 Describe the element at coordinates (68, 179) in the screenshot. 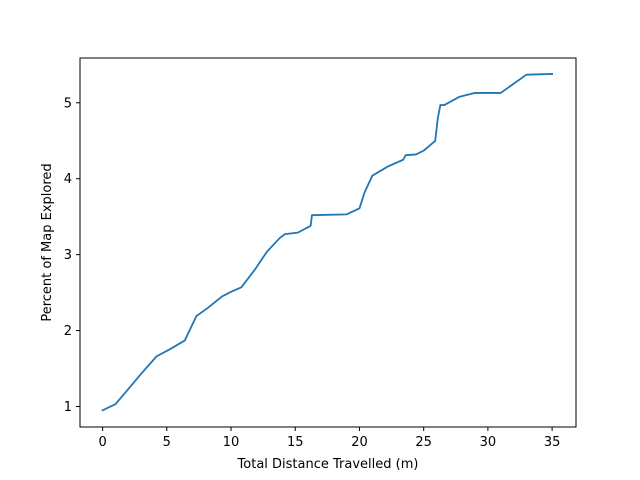

I see `y-tick-label: 4` at that location.